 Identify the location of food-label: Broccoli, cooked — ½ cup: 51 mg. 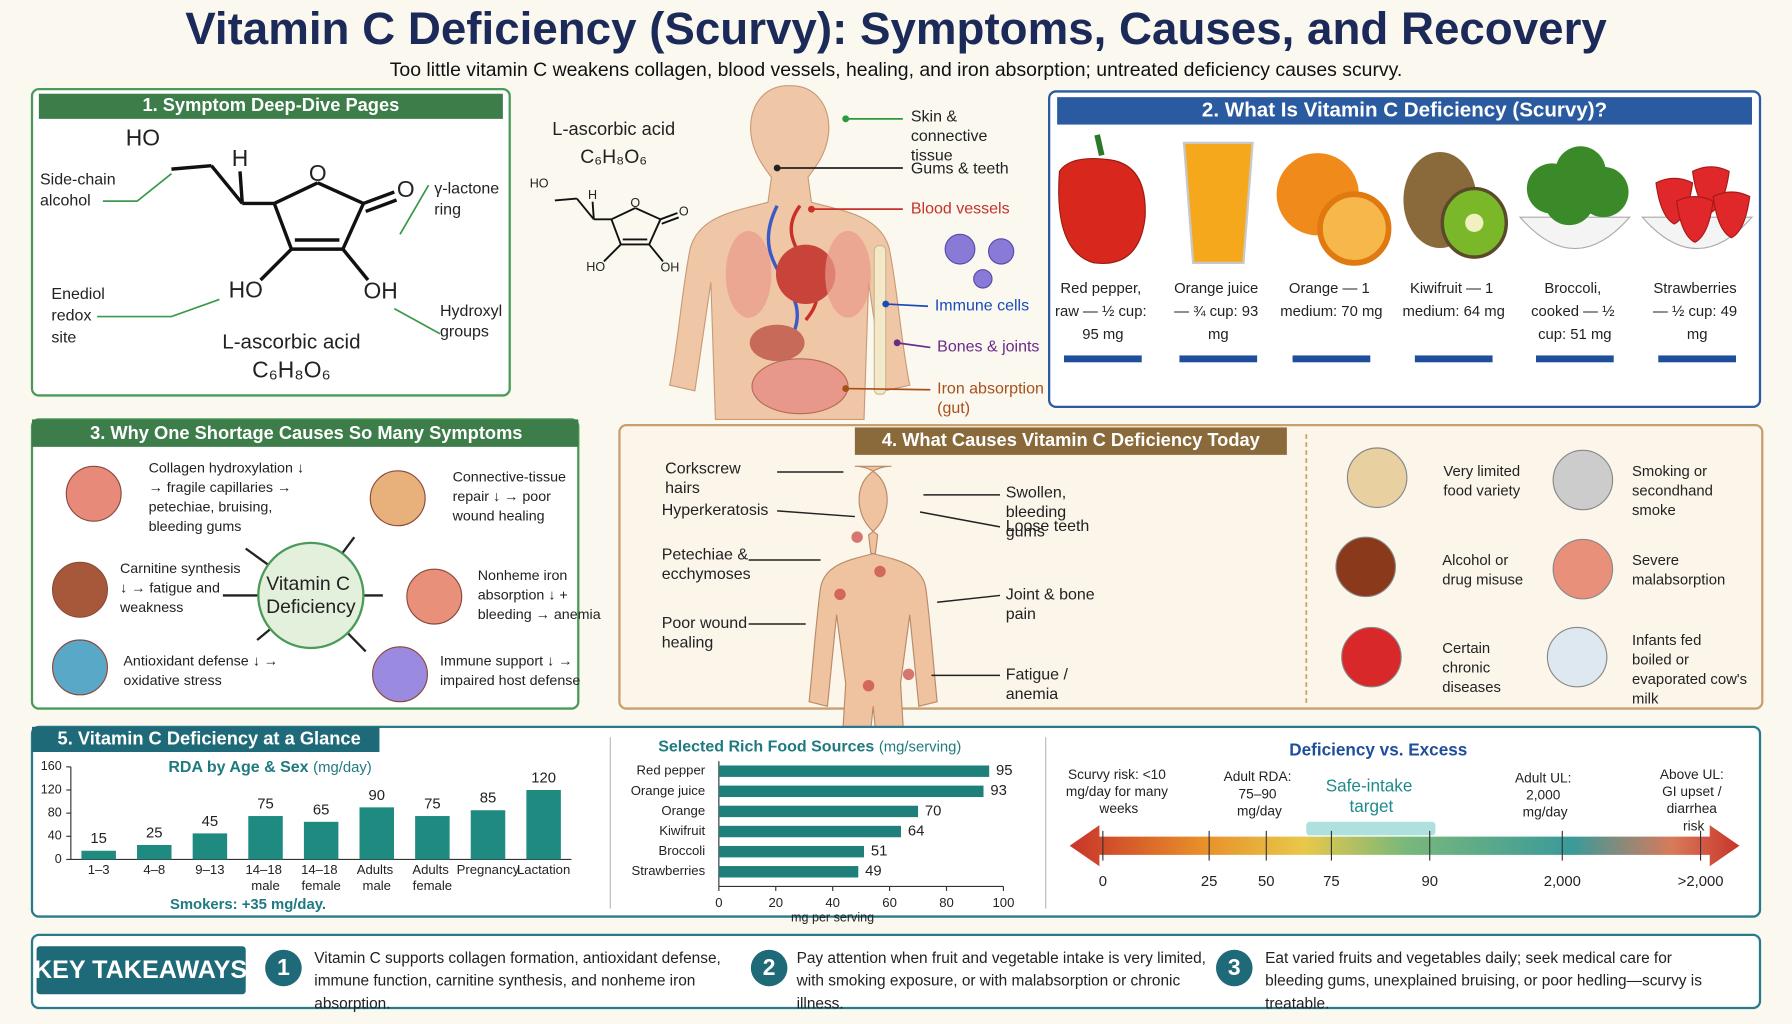
(1574, 312).